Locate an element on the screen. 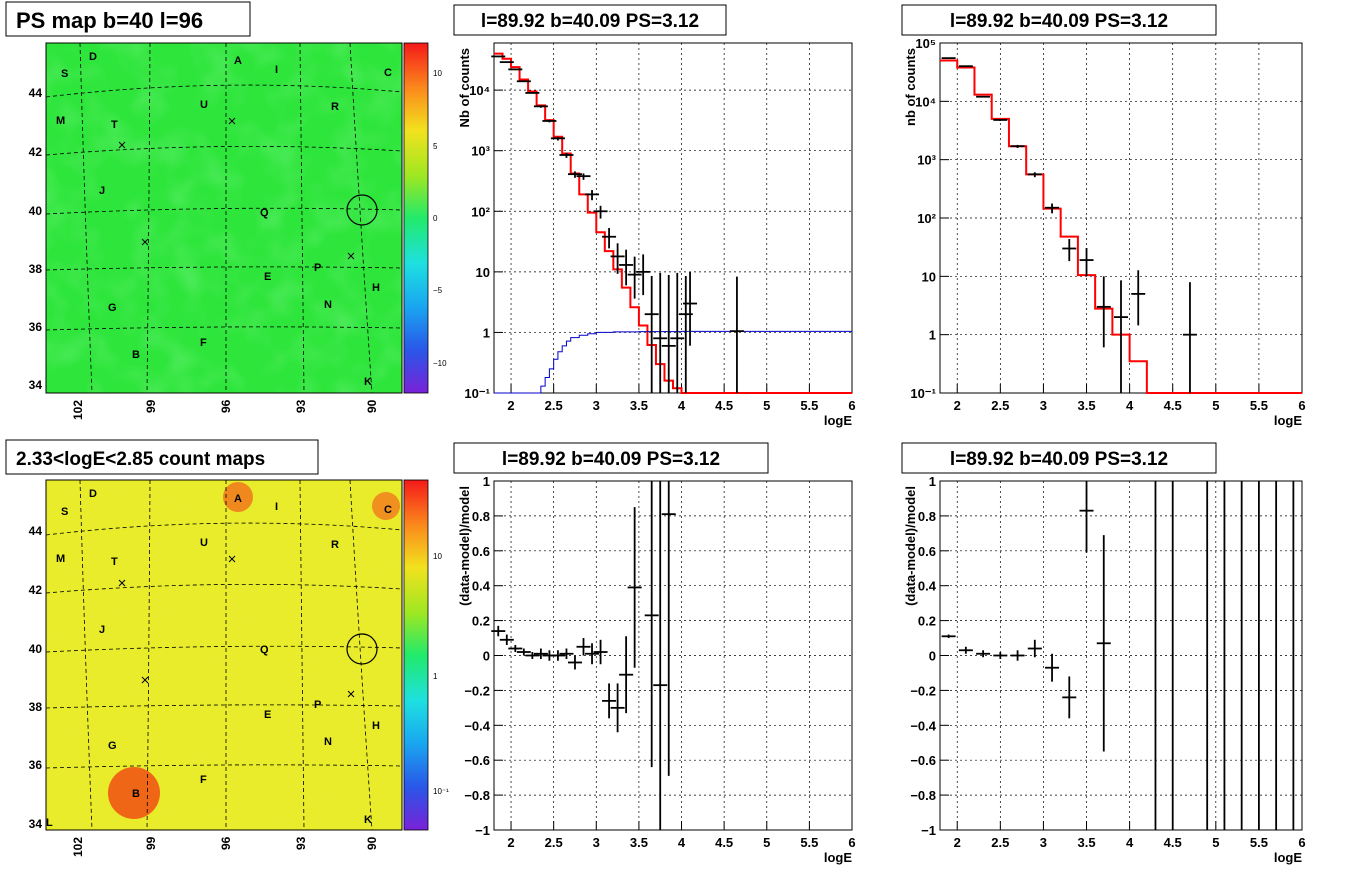 The height and width of the screenshot is (880, 1348). ps-map-xtick: 90 is located at coordinates (372, 406).